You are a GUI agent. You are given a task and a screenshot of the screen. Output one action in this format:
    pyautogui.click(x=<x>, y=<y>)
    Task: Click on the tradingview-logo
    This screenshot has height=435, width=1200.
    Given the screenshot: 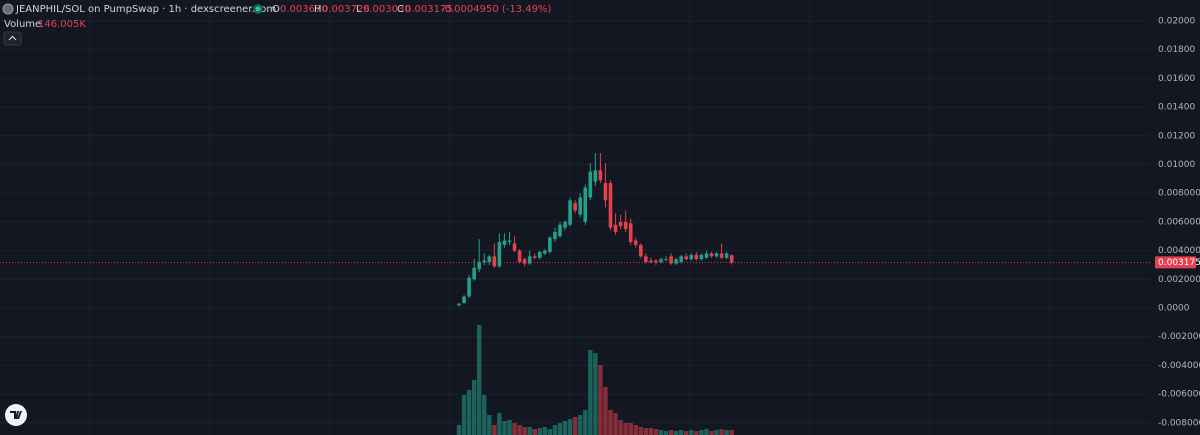 What is the action you would take?
    pyautogui.click(x=16, y=415)
    